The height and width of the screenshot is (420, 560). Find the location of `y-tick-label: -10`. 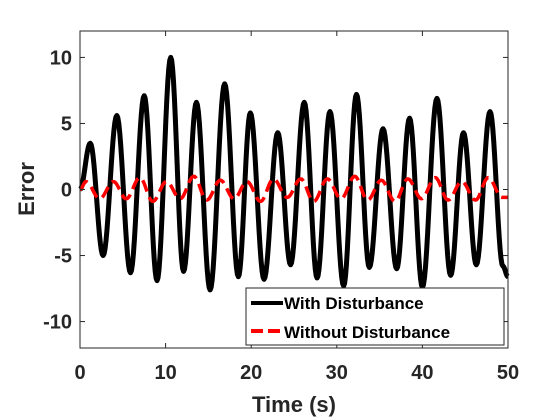

y-tick-label: -10 is located at coordinates (57, 323).